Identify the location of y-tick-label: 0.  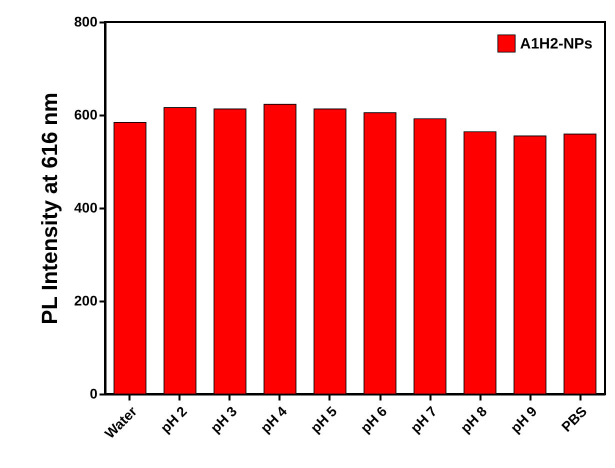
(94, 394).